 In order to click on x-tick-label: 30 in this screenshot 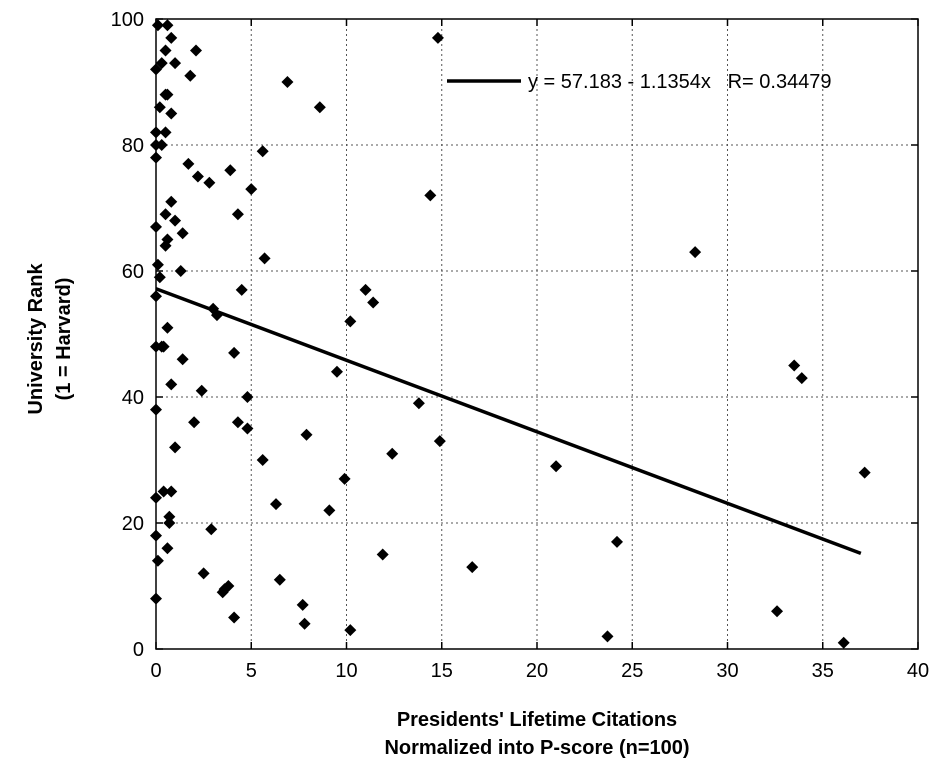, I will do `click(727, 671)`.